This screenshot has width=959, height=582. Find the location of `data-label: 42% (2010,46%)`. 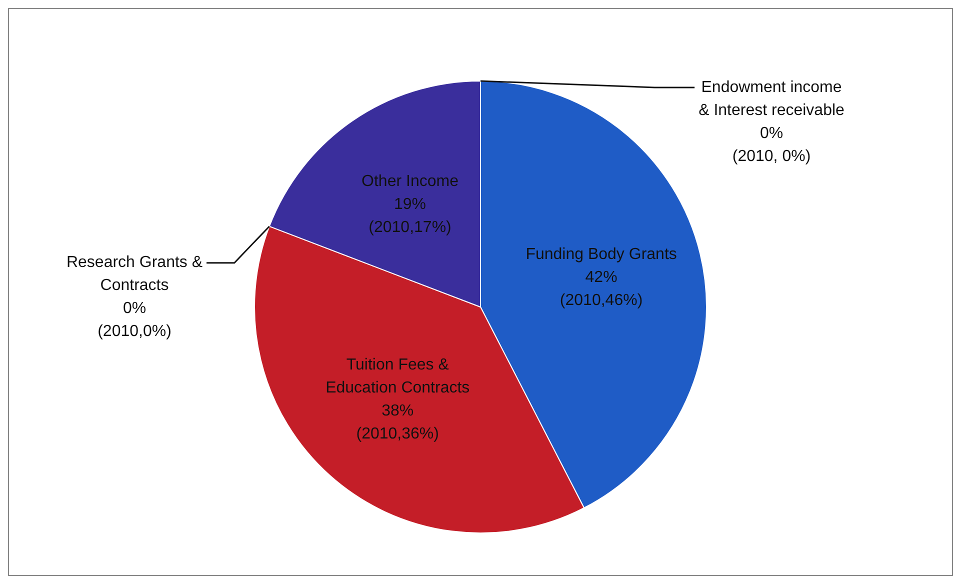

data-label: 42% (2010,46%) is located at coordinates (601, 289).